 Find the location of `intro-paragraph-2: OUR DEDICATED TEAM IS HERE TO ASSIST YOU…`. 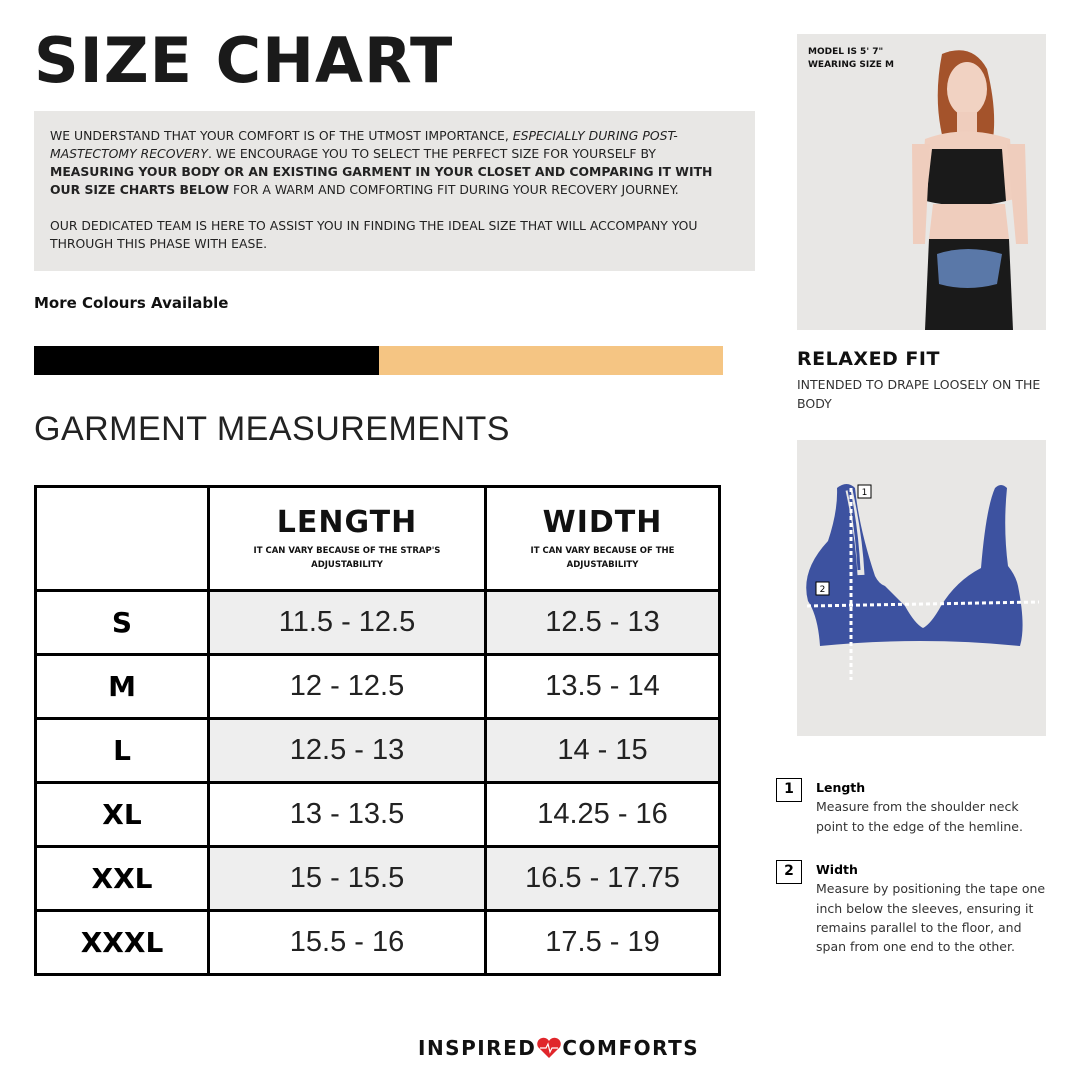

intro-paragraph-2: OUR DEDICATED TEAM IS HERE TO ASSIST YOU… is located at coordinates (374, 234).